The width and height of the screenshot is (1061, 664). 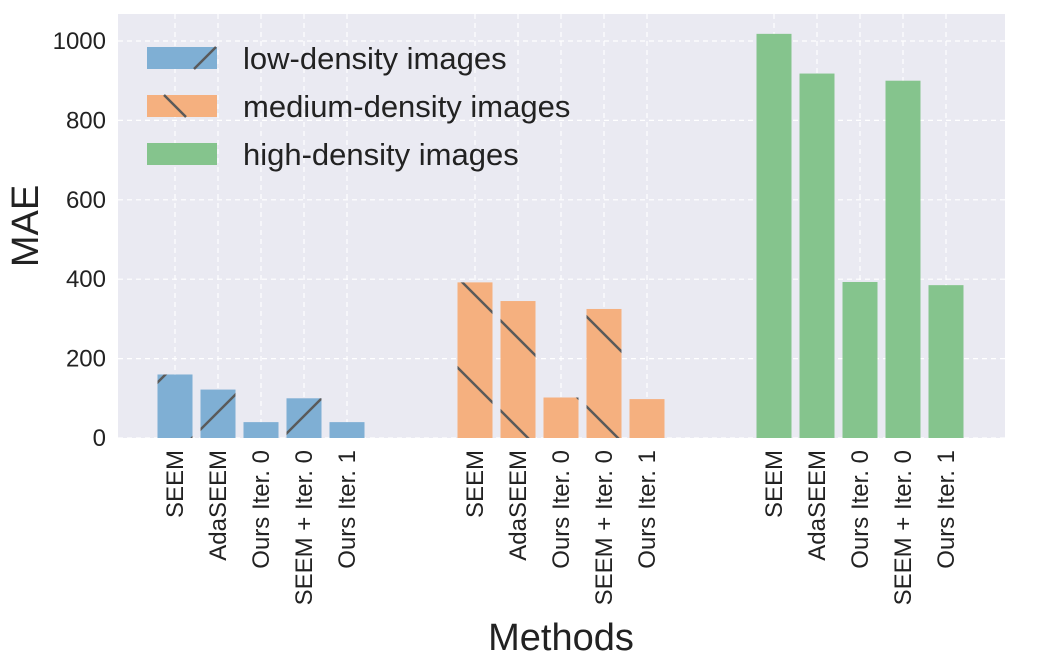 What do you see at coordinates (561, 638) in the screenshot?
I see `x-axis-title: Methods` at bounding box center [561, 638].